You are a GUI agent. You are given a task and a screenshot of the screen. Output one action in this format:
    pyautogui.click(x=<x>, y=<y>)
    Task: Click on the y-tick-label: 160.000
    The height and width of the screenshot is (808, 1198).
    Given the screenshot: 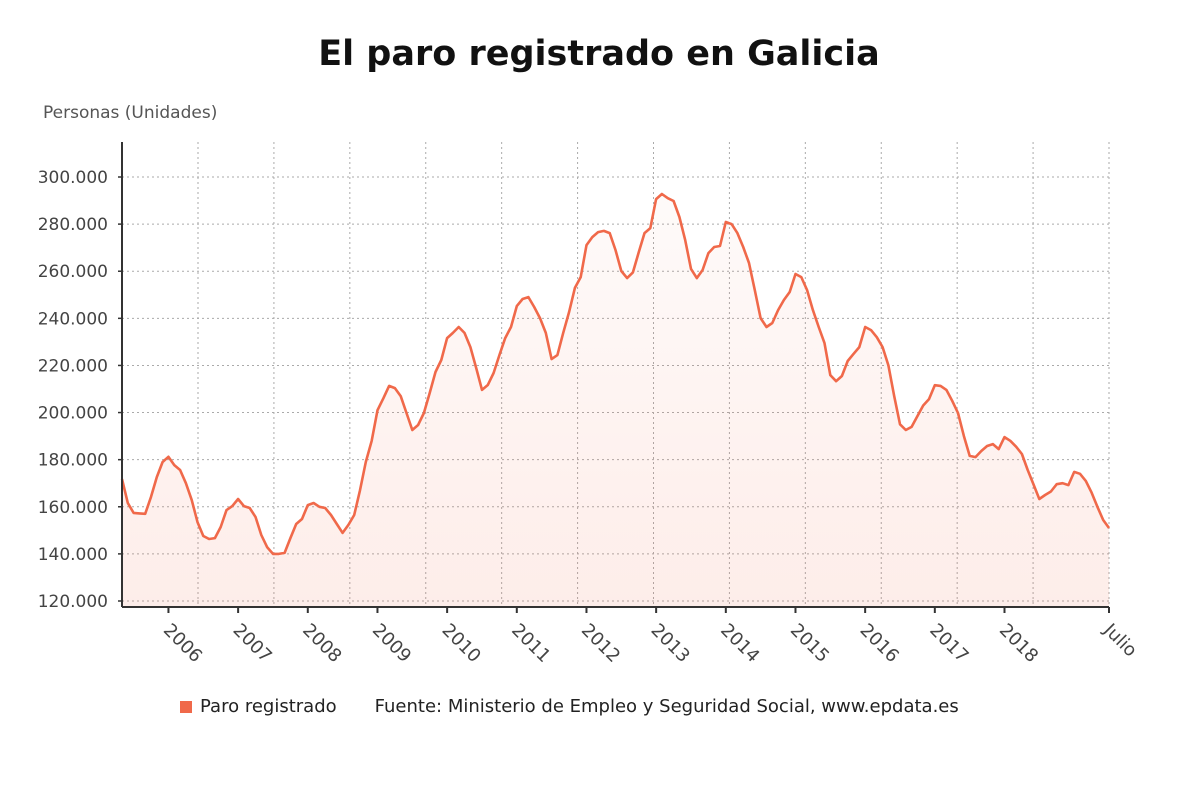 What is the action you would take?
    pyautogui.click(x=73, y=508)
    